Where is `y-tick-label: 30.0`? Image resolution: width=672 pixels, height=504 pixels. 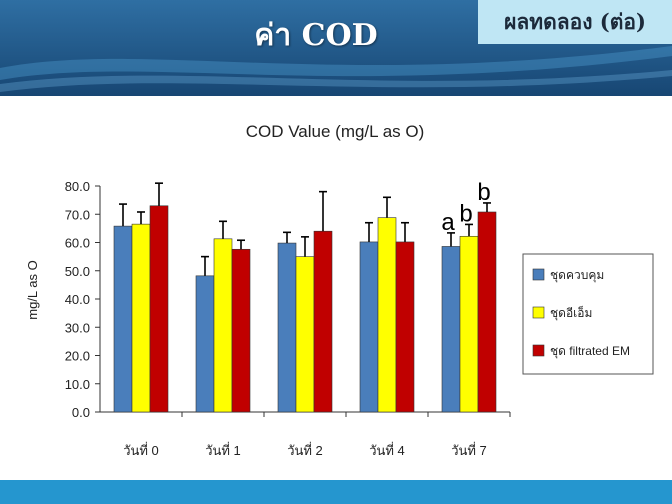
y-tick-label: 30.0 is located at coordinates (77, 327).